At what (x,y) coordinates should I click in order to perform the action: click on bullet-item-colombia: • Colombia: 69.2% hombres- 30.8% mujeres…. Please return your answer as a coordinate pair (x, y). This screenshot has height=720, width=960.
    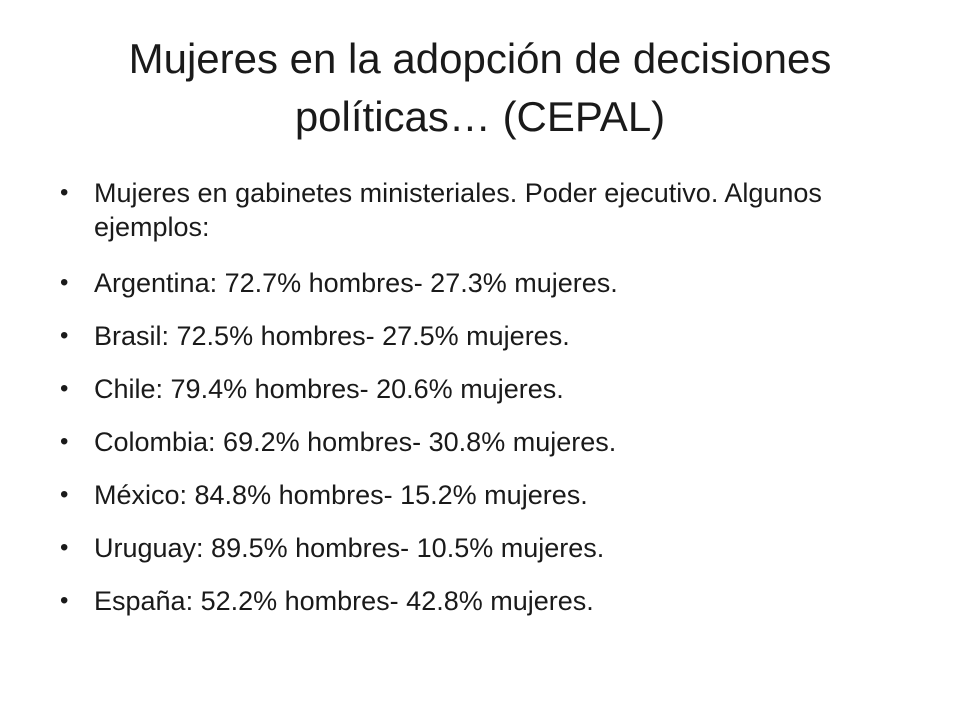
    Looking at the image, I should click on (460, 442).